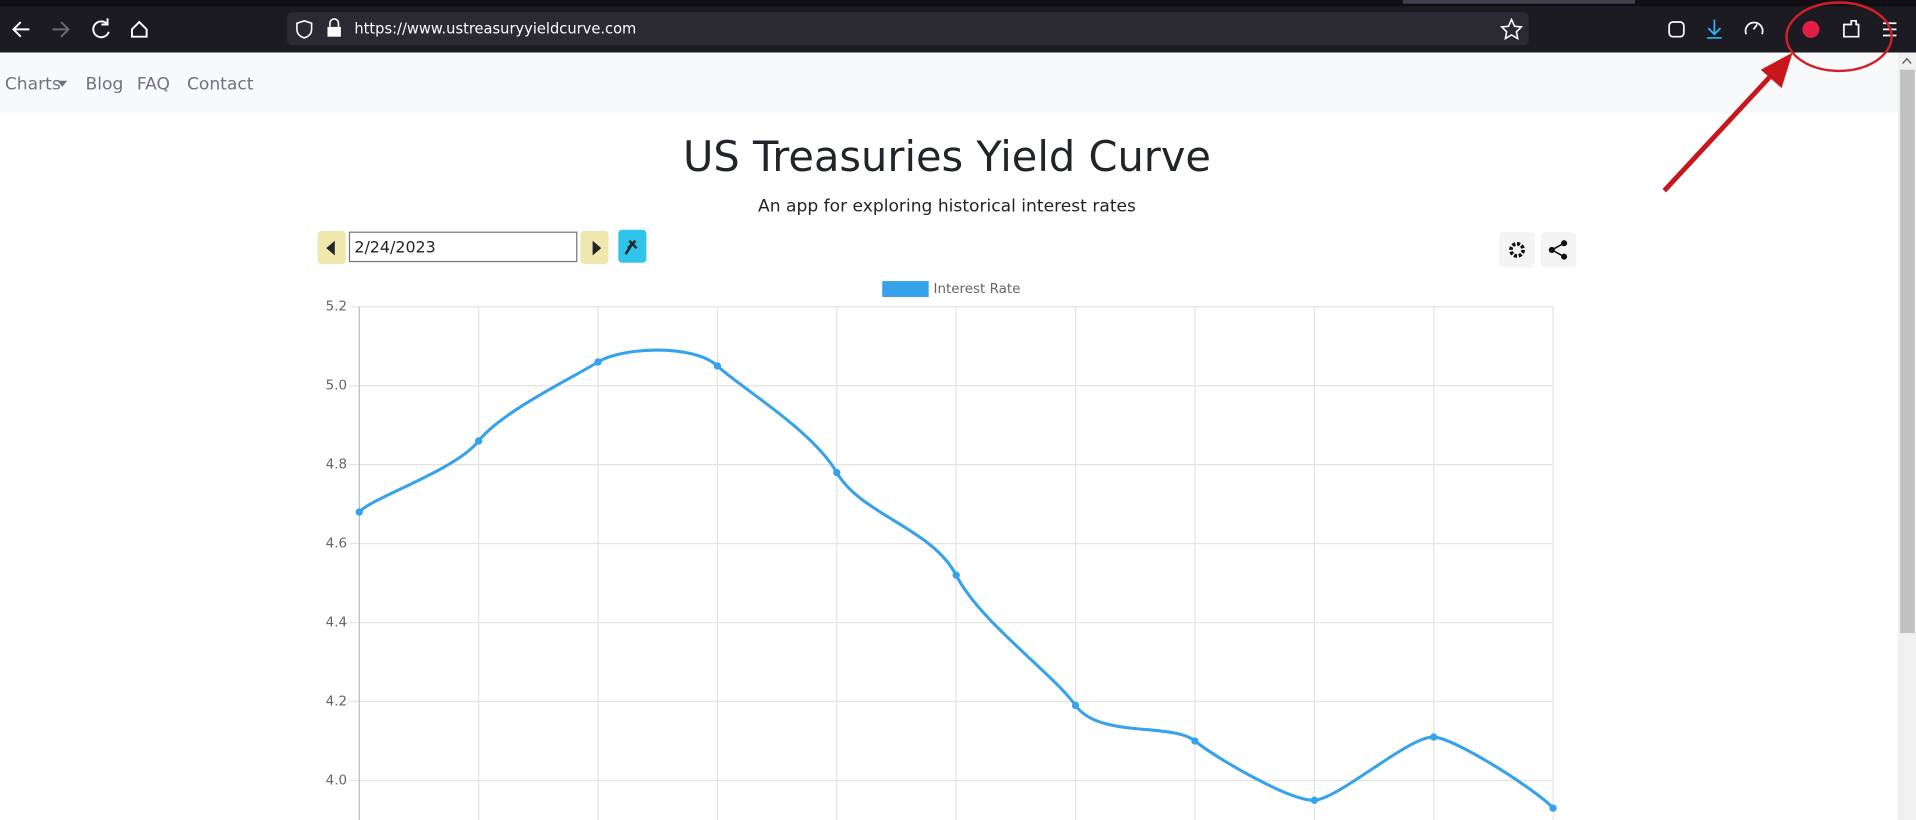  What do you see at coordinates (1714, 29) in the screenshot?
I see `downloads-icon` at bounding box center [1714, 29].